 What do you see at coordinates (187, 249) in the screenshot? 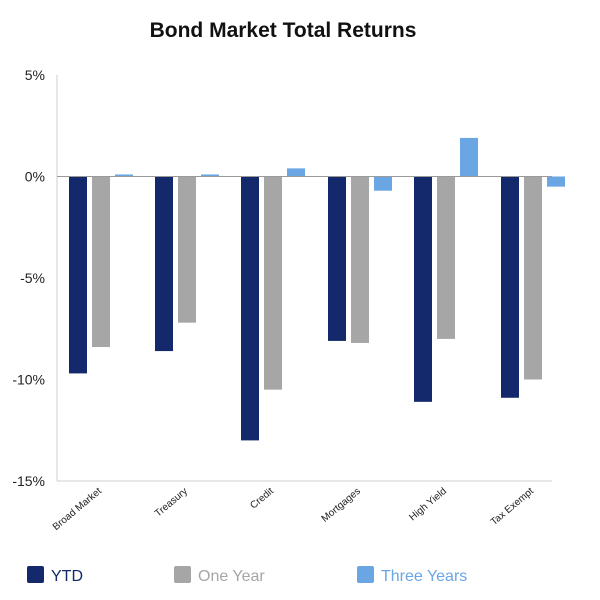
I see `bar-one-year-treasury` at bounding box center [187, 249].